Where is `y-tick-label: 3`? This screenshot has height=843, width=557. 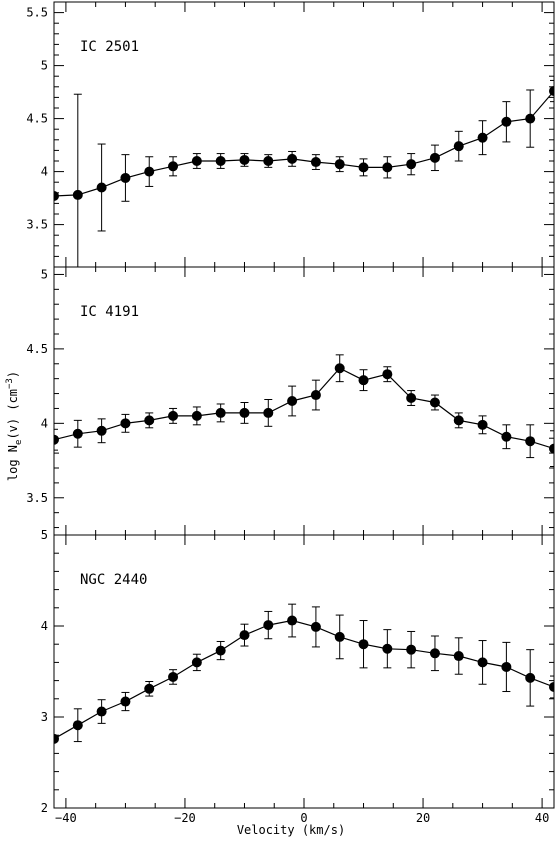
y-tick-label: 3 is located at coordinates (44, 717).